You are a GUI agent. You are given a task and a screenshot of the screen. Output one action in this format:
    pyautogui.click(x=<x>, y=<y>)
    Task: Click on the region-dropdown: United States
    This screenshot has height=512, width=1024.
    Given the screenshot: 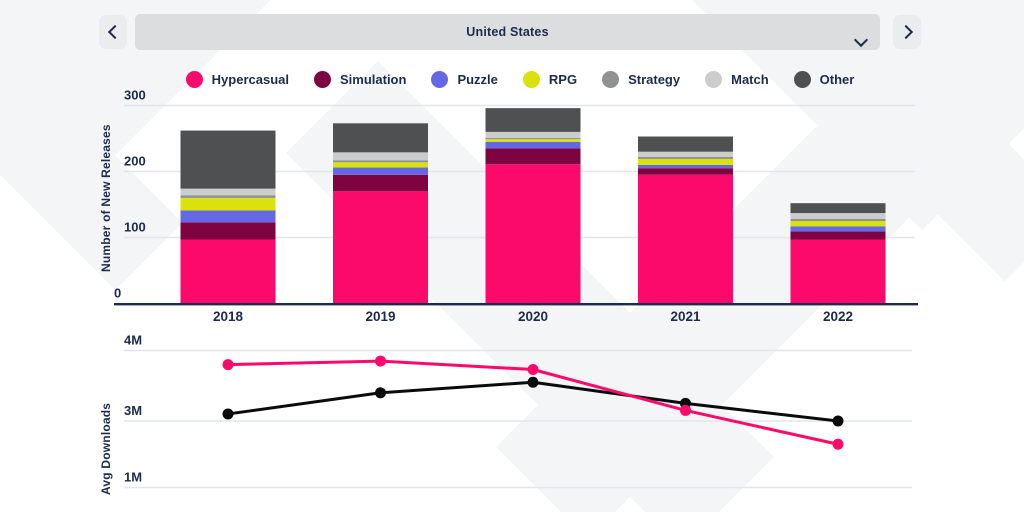 What is the action you would take?
    pyautogui.click(x=507, y=32)
    